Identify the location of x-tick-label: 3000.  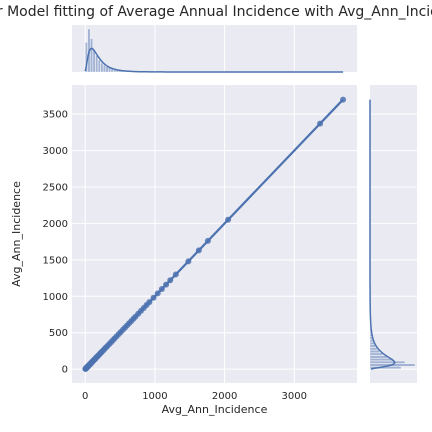
(294, 396).